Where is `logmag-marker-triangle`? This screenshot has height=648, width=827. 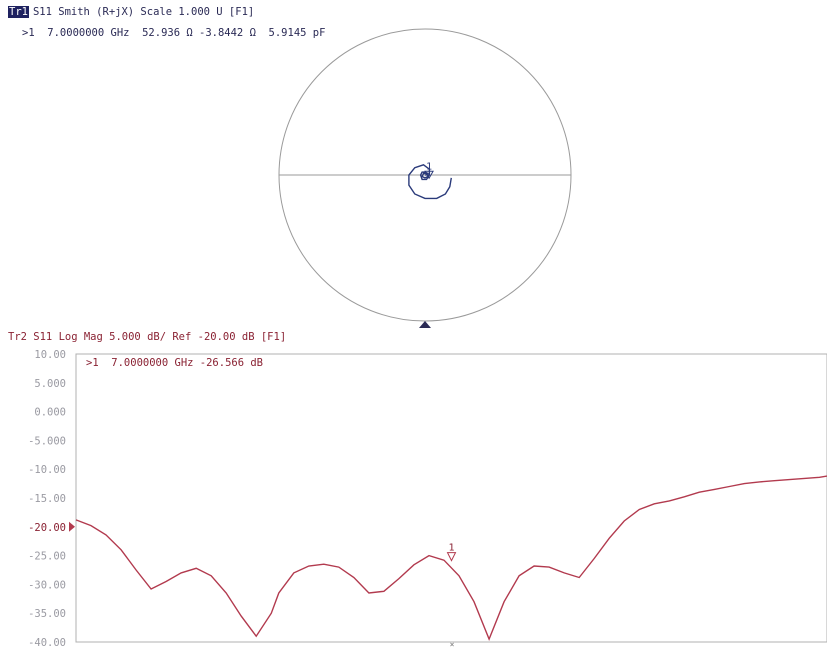
logmag-marker-triangle is located at coordinates (451, 557).